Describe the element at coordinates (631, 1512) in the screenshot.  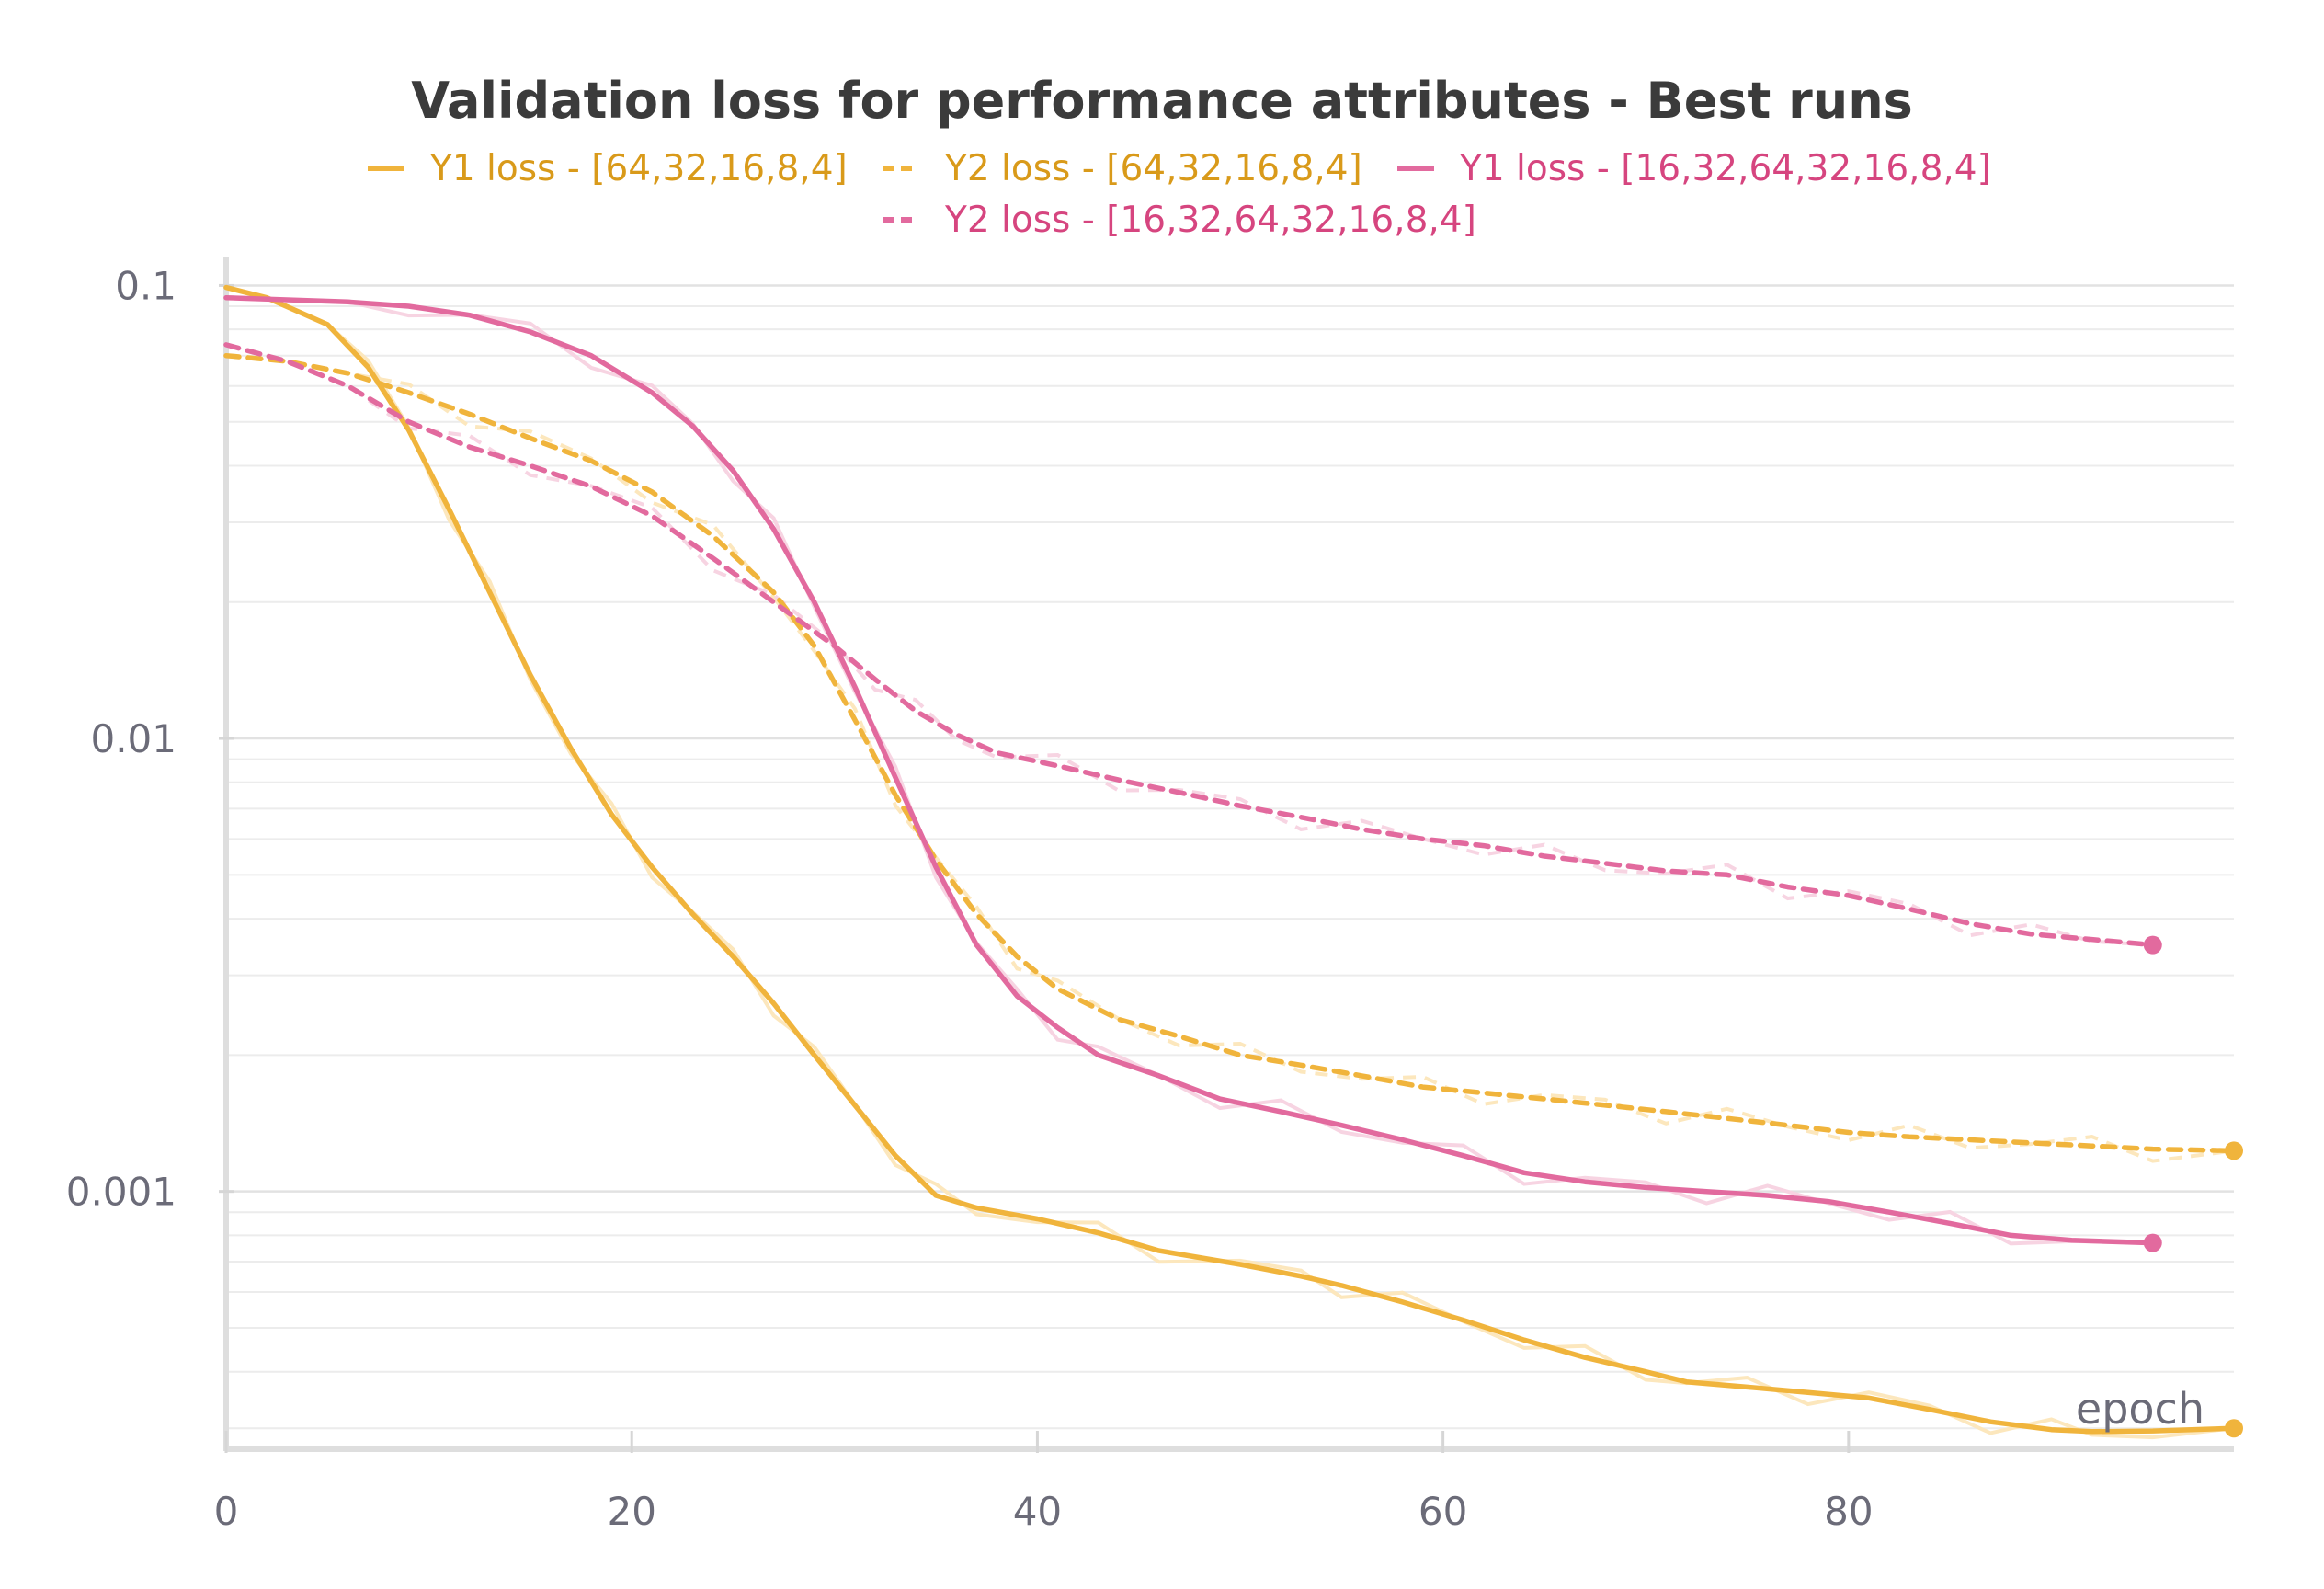
I see `x-tick-label: 20` at that location.